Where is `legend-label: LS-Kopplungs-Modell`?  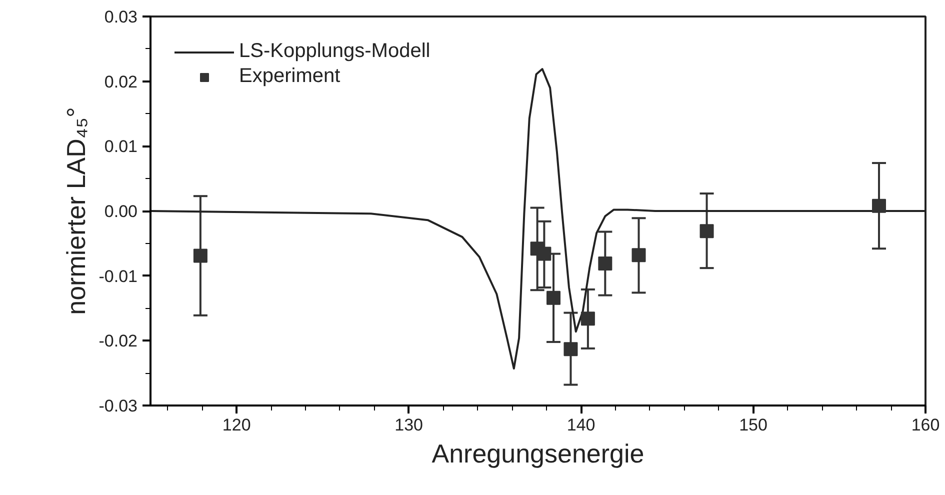
legend-label: LS-Kopplungs-Modell is located at coordinates (334, 51).